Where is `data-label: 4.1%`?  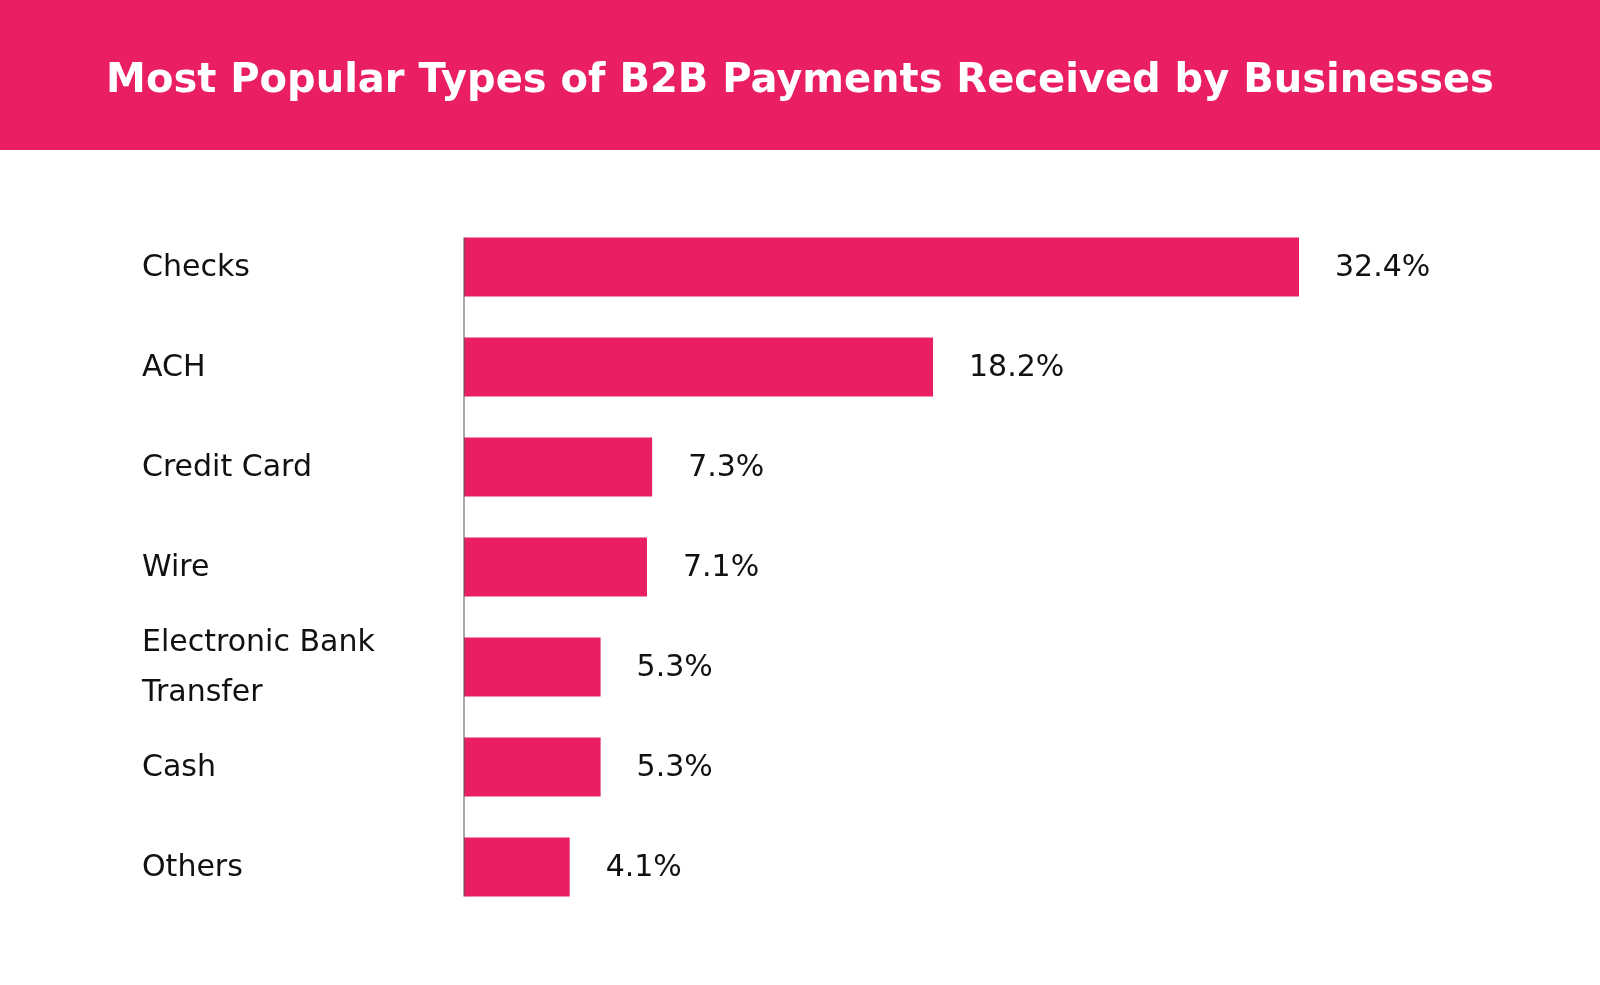 data-label: 4.1% is located at coordinates (643, 865).